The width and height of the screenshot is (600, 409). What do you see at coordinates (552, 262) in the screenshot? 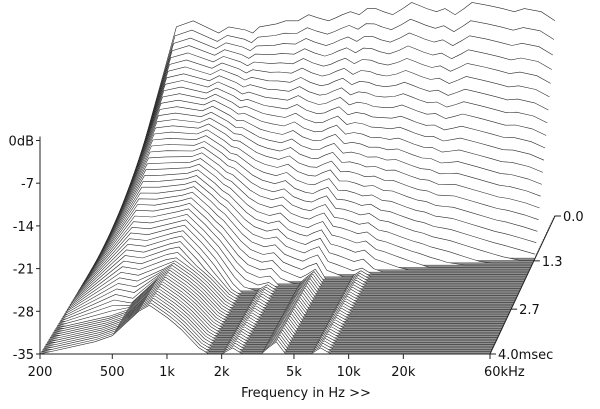
I see `time-tick-label: 1.3` at bounding box center [552, 262].